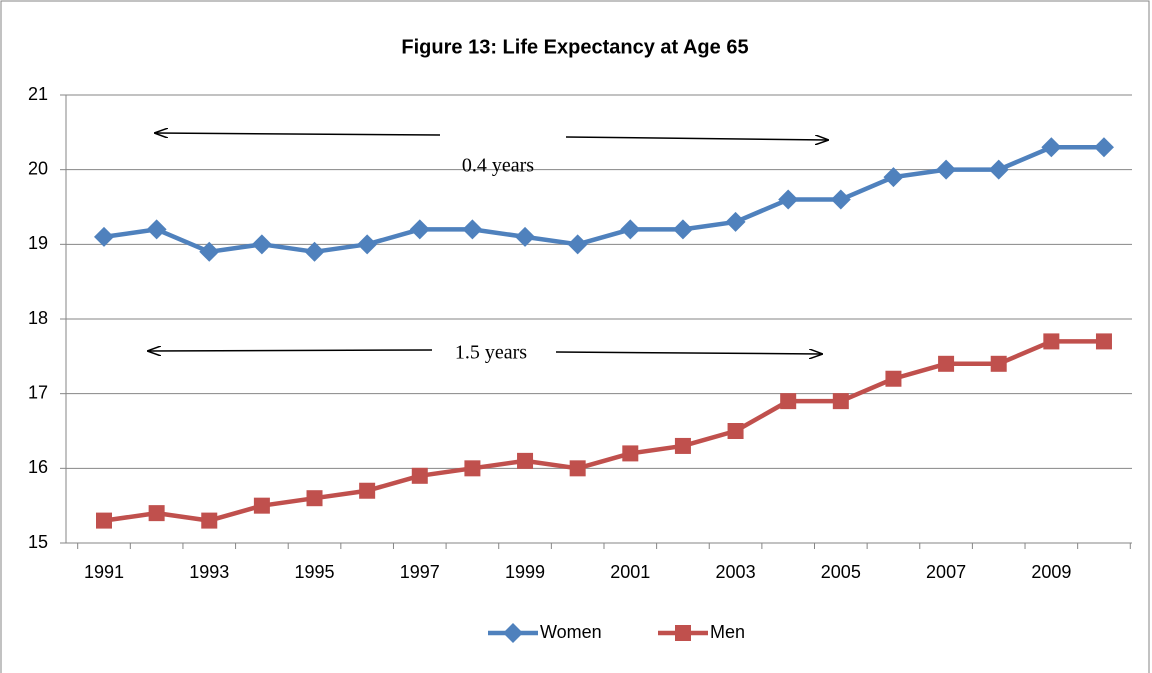  I want to click on annotation: 1.5 years, so click(491, 353).